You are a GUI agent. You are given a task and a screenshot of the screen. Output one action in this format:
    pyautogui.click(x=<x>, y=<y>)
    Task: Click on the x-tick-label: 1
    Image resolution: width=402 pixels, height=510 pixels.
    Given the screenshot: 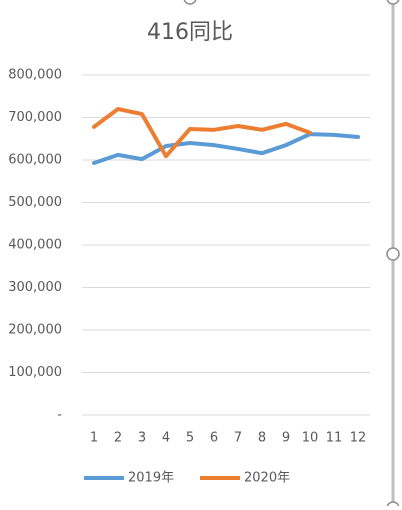 What is the action you would take?
    pyautogui.click(x=94, y=438)
    